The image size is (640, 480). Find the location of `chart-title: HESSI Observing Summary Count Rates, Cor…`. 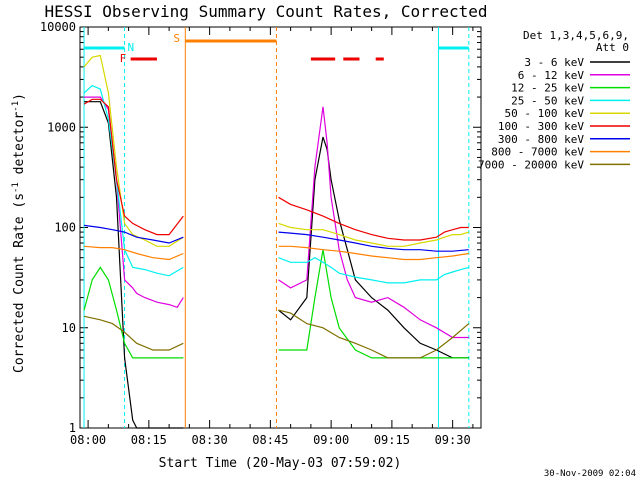

chart-title: HESSI Observing Summary Count Rates, Cor… is located at coordinates (265, 11).